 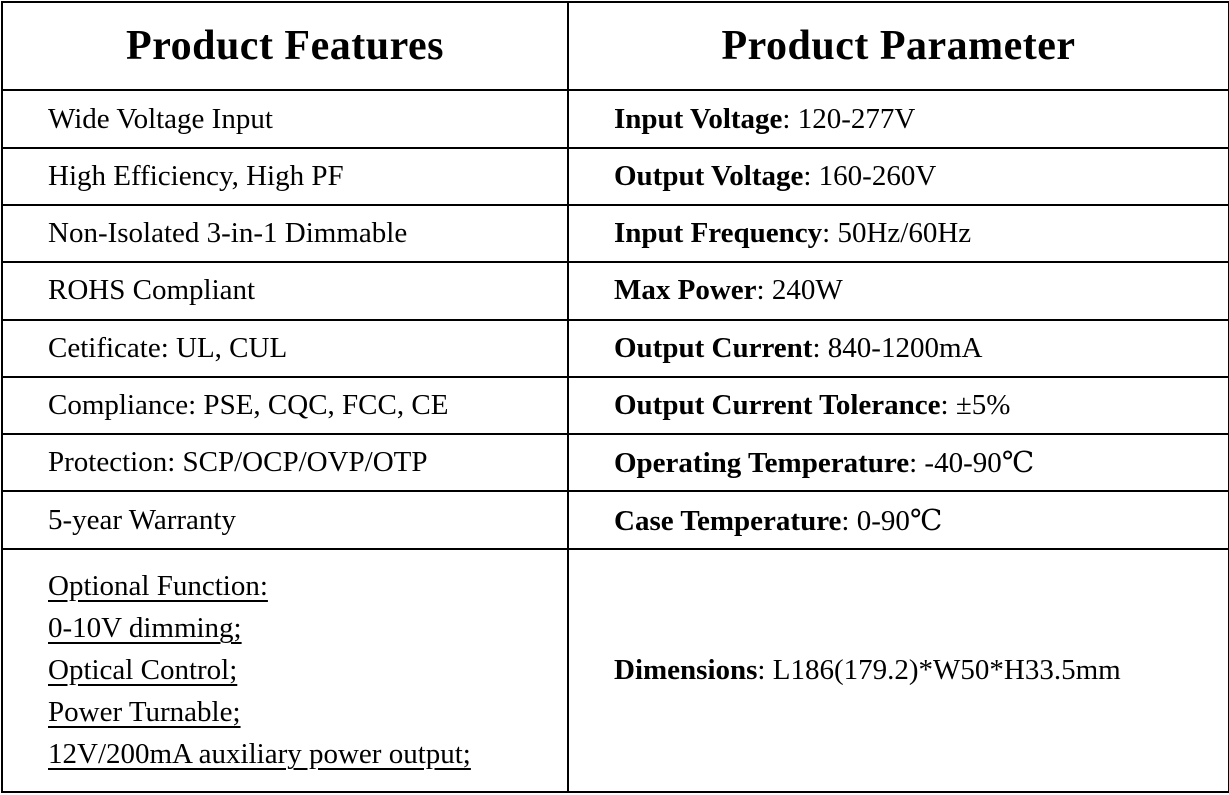 I want to click on table-row: 5-year Warranty Case Temperature: 0-90℃, so click(x=615, y=520).